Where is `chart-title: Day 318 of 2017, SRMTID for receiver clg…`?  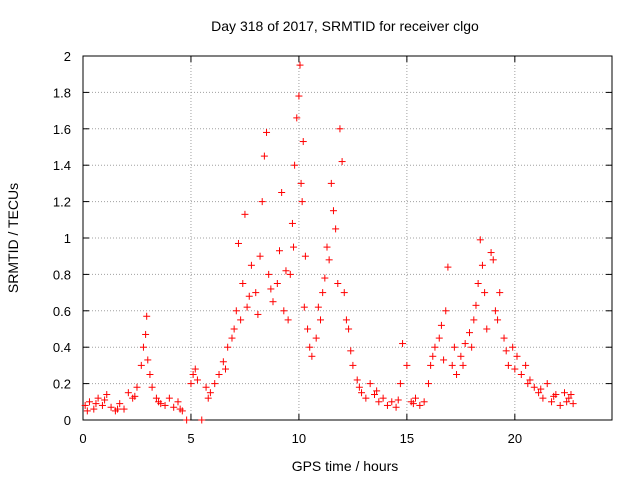 chart-title: Day 318 of 2017, SRMTID for receiver clg… is located at coordinates (345, 26).